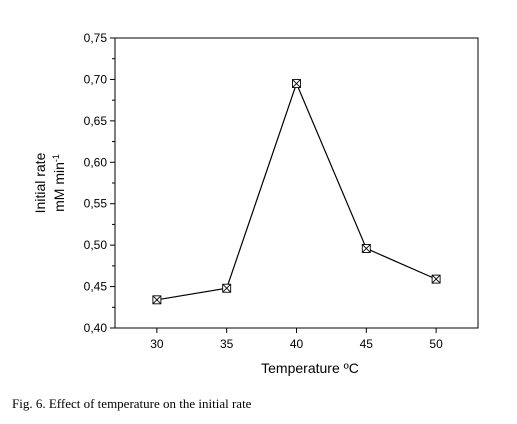  Describe the element at coordinates (96, 204) in the screenshot. I see `y-tick-label: 0,55` at that location.